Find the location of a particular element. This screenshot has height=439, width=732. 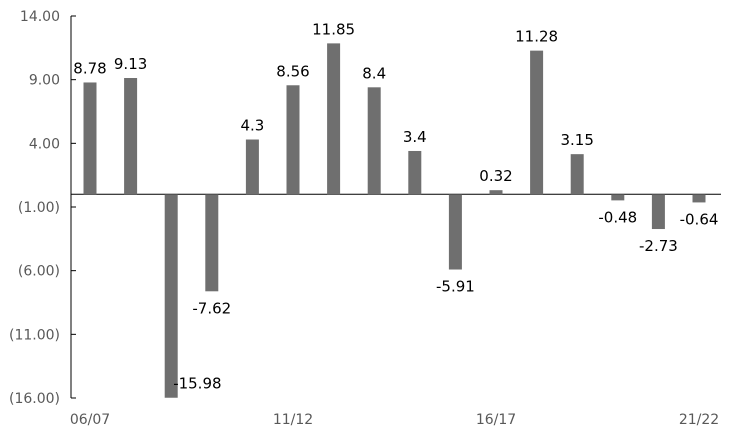

bar-08/09 is located at coordinates (171, 296).